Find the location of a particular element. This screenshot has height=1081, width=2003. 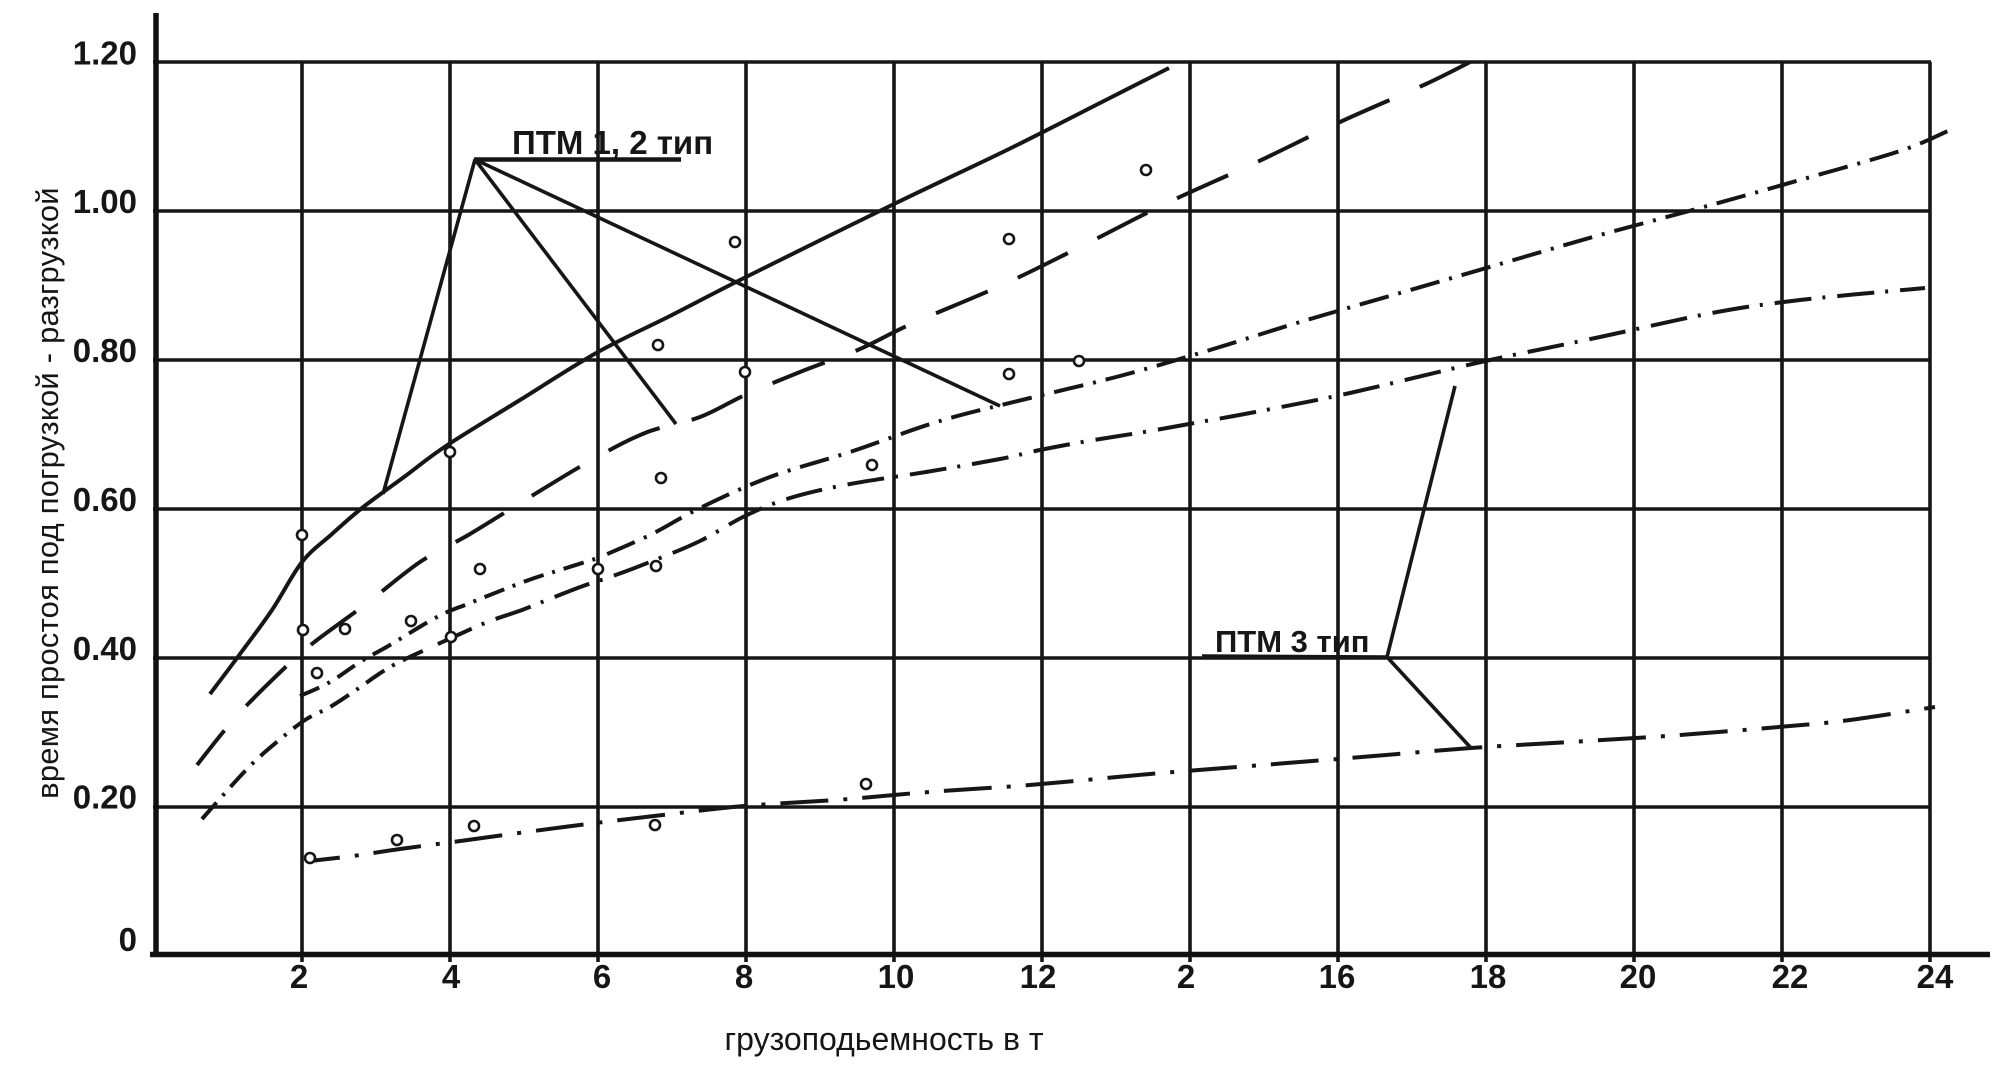

svg-text: 6 is located at coordinates (602, 976).